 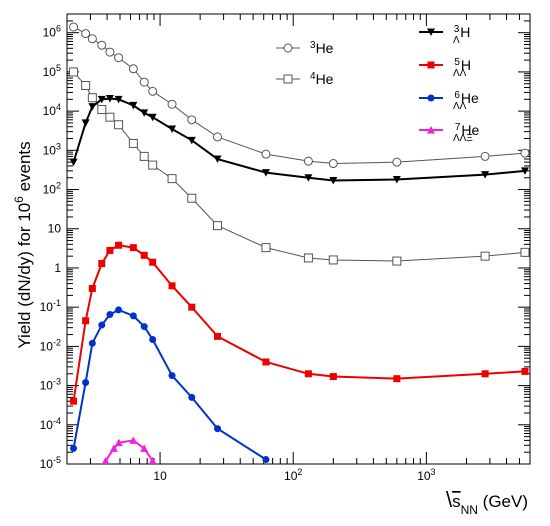 I want to click on y-tick-label: 10⁵, so click(x=52, y=71).